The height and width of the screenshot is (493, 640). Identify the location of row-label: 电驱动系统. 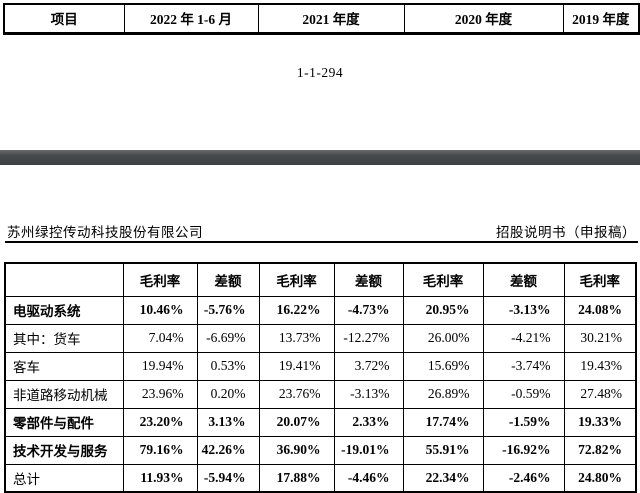
(64, 310).